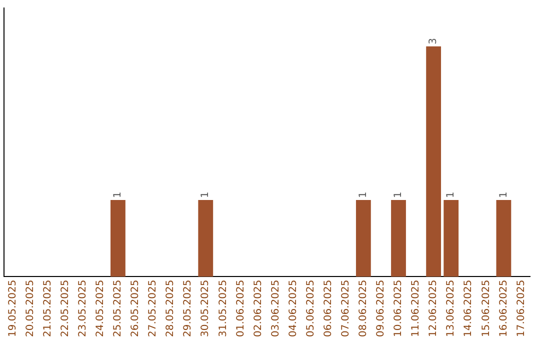 This screenshot has height=340, width=540. Describe the element at coordinates (293, 309) in the screenshot. I see `x-tick-label: 04.06.2025` at that location.